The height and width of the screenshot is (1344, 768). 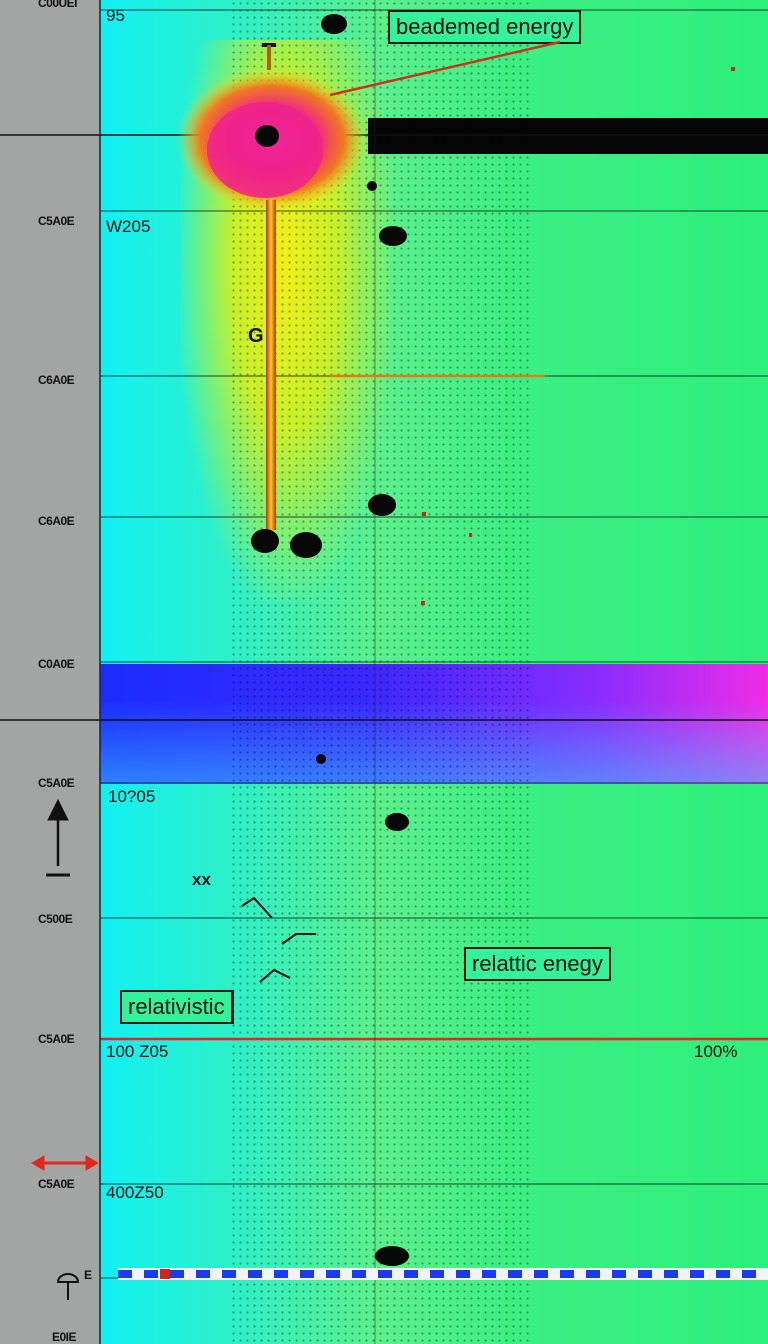 I want to click on vertical-stem, so click(x=271, y=365).